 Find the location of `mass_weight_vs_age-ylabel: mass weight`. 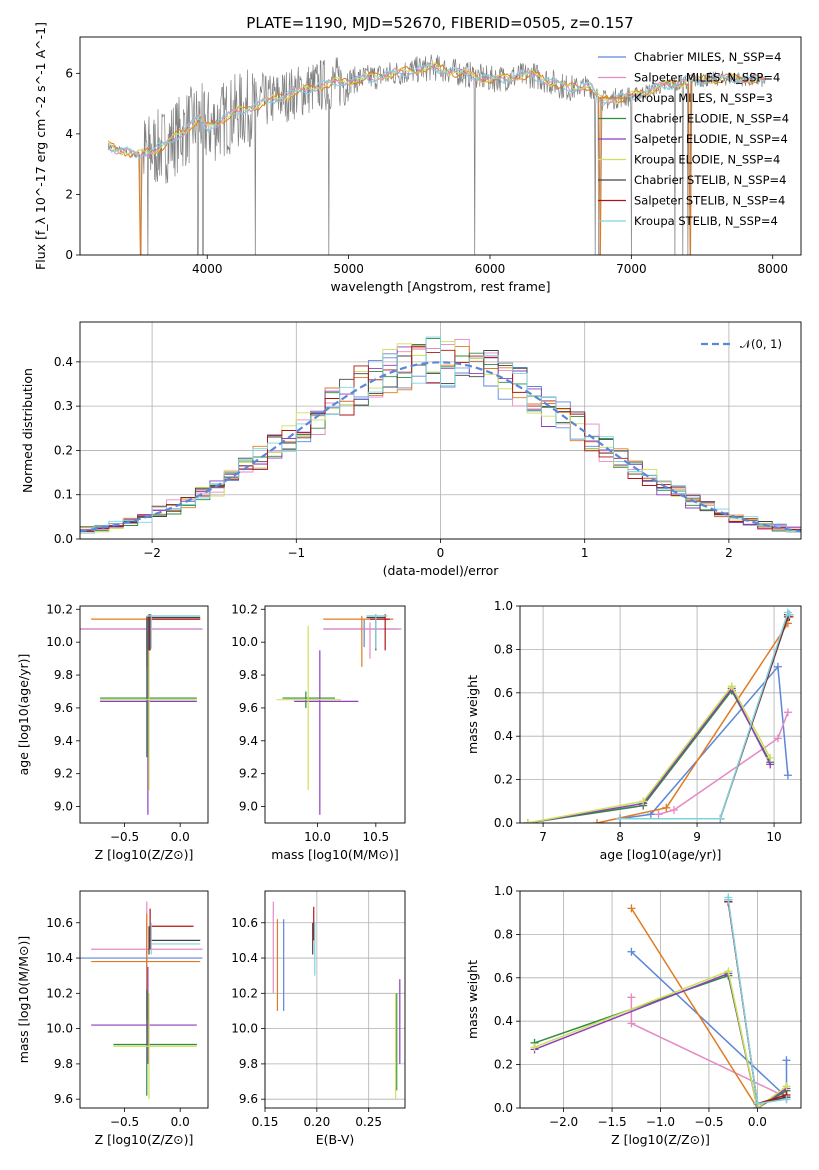

mass_weight_vs_age-ylabel: mass weight is located at coordinates (472, 714).